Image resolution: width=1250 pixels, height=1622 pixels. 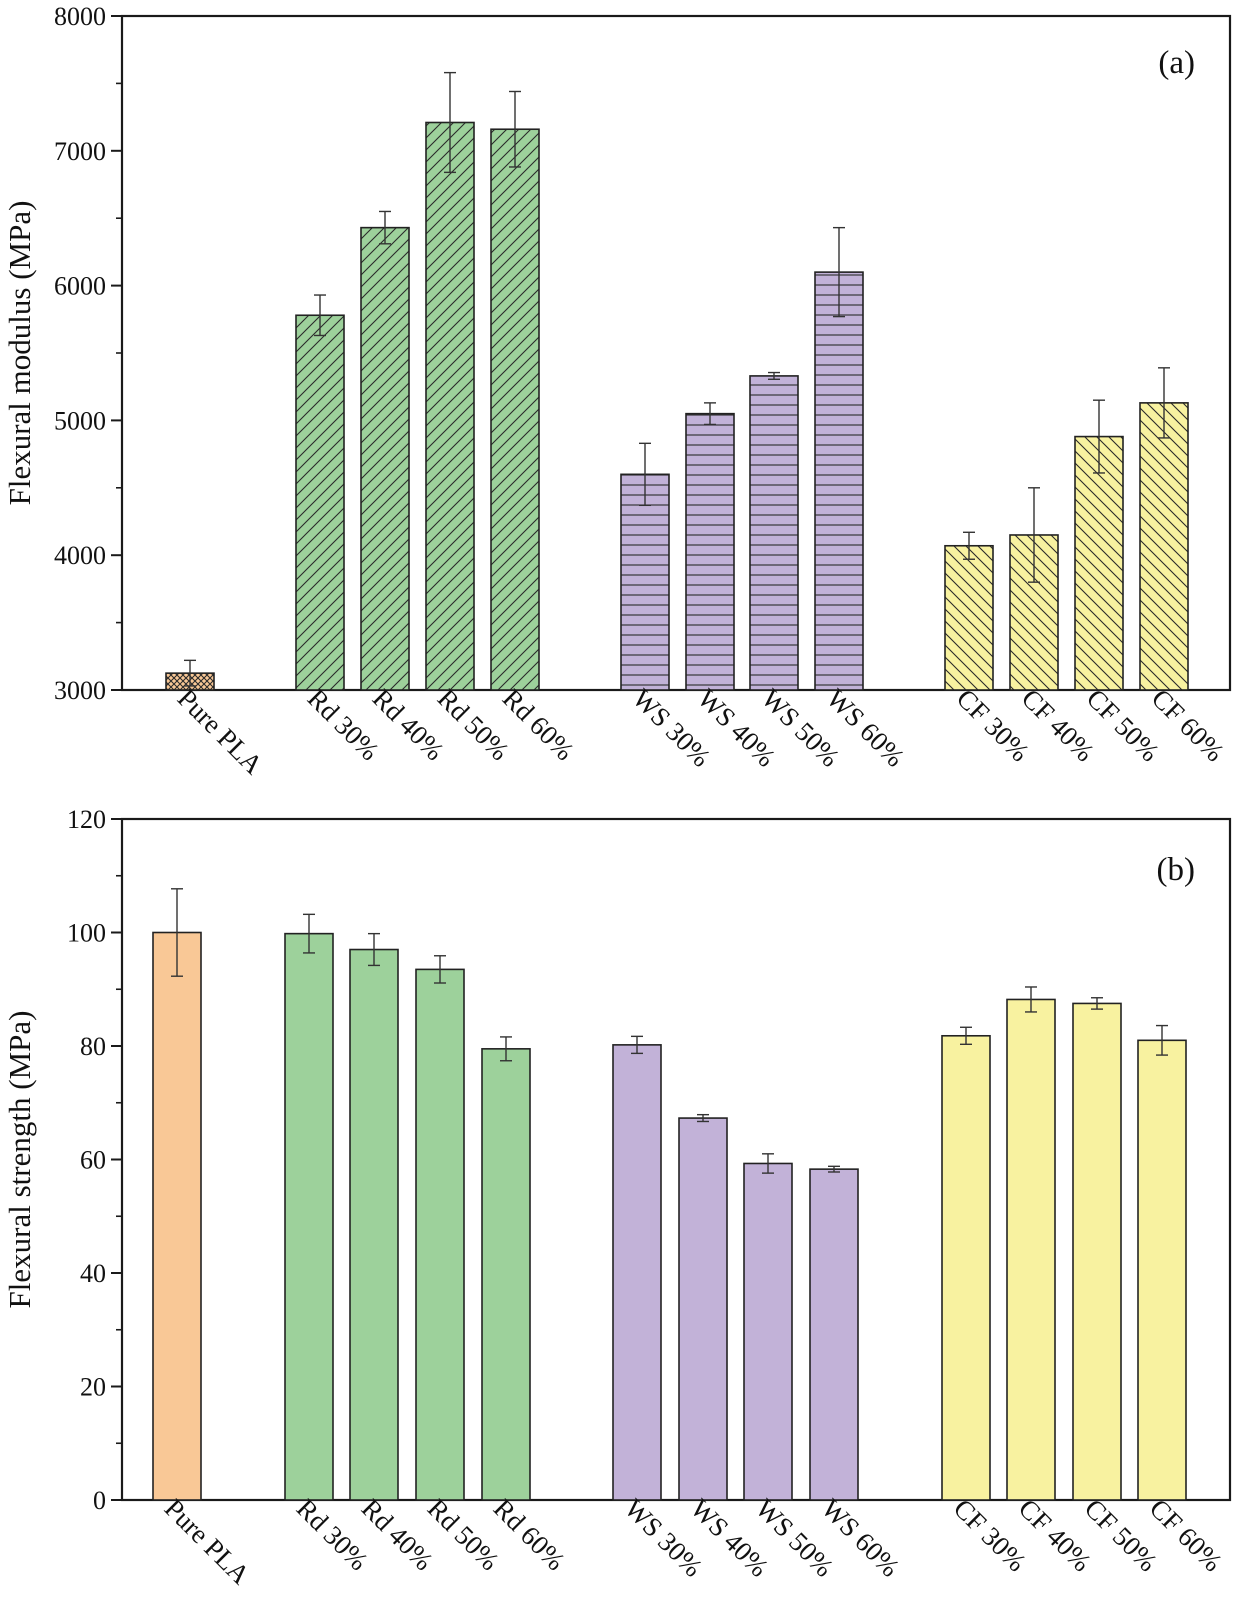 What do you see at coordinates (80, 690) in the screenshot?
I see `y-tick-label: 3000` at bounding box center [80, 690].